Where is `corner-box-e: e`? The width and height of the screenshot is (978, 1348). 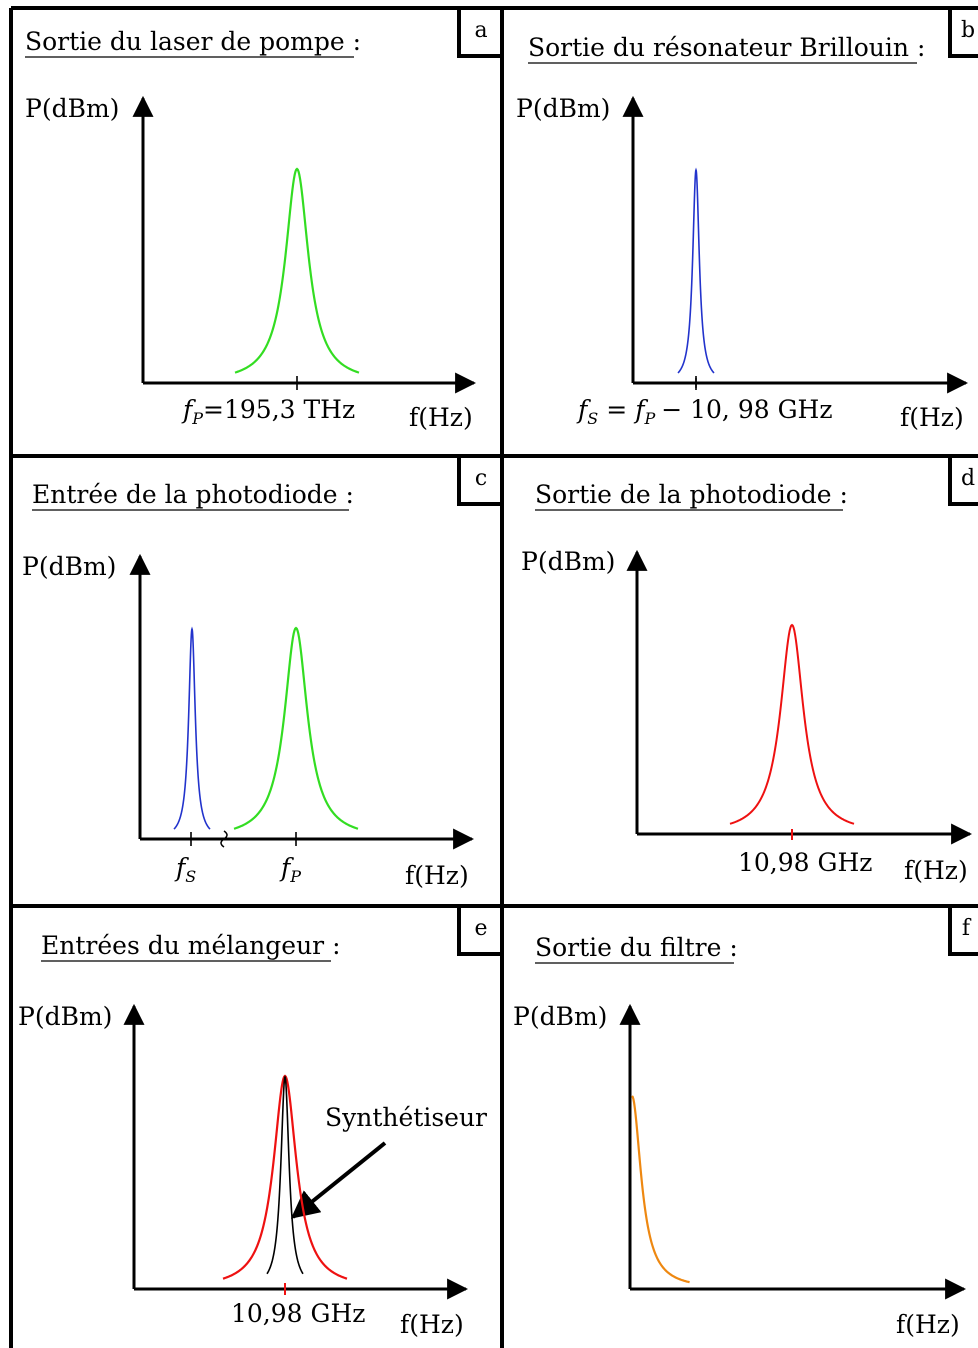
corner-box-e: e is located at coordinates (479, 931).